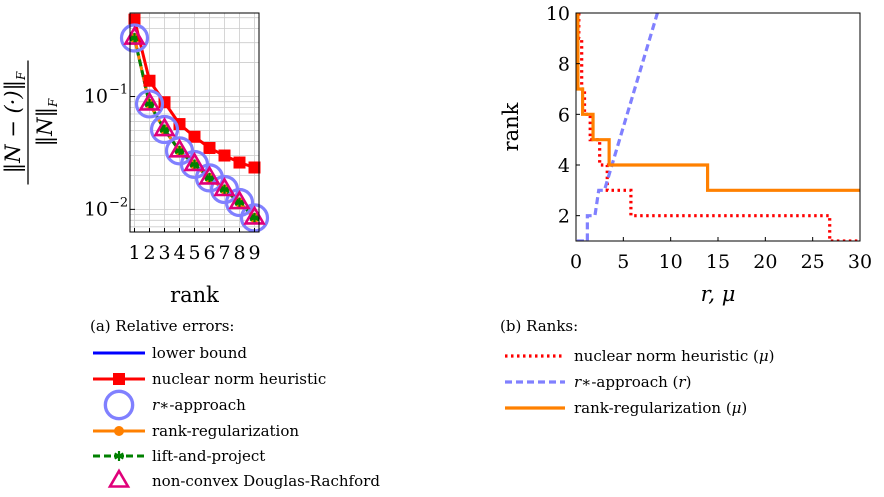  I want to click on x-axis-label-a: rank, so click(194, 295).